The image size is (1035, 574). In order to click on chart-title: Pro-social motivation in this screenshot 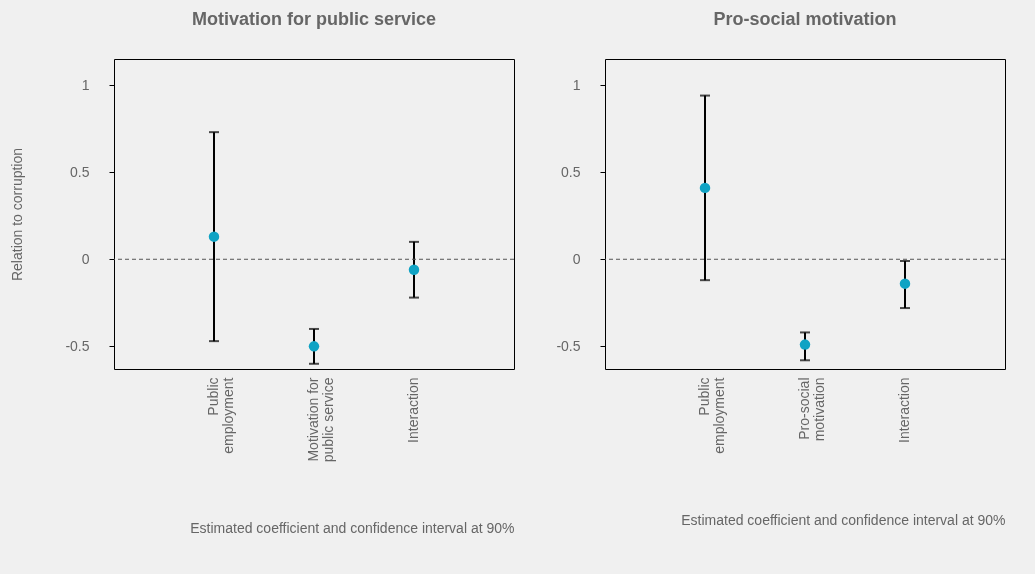, I will do `click(805, 19)`.